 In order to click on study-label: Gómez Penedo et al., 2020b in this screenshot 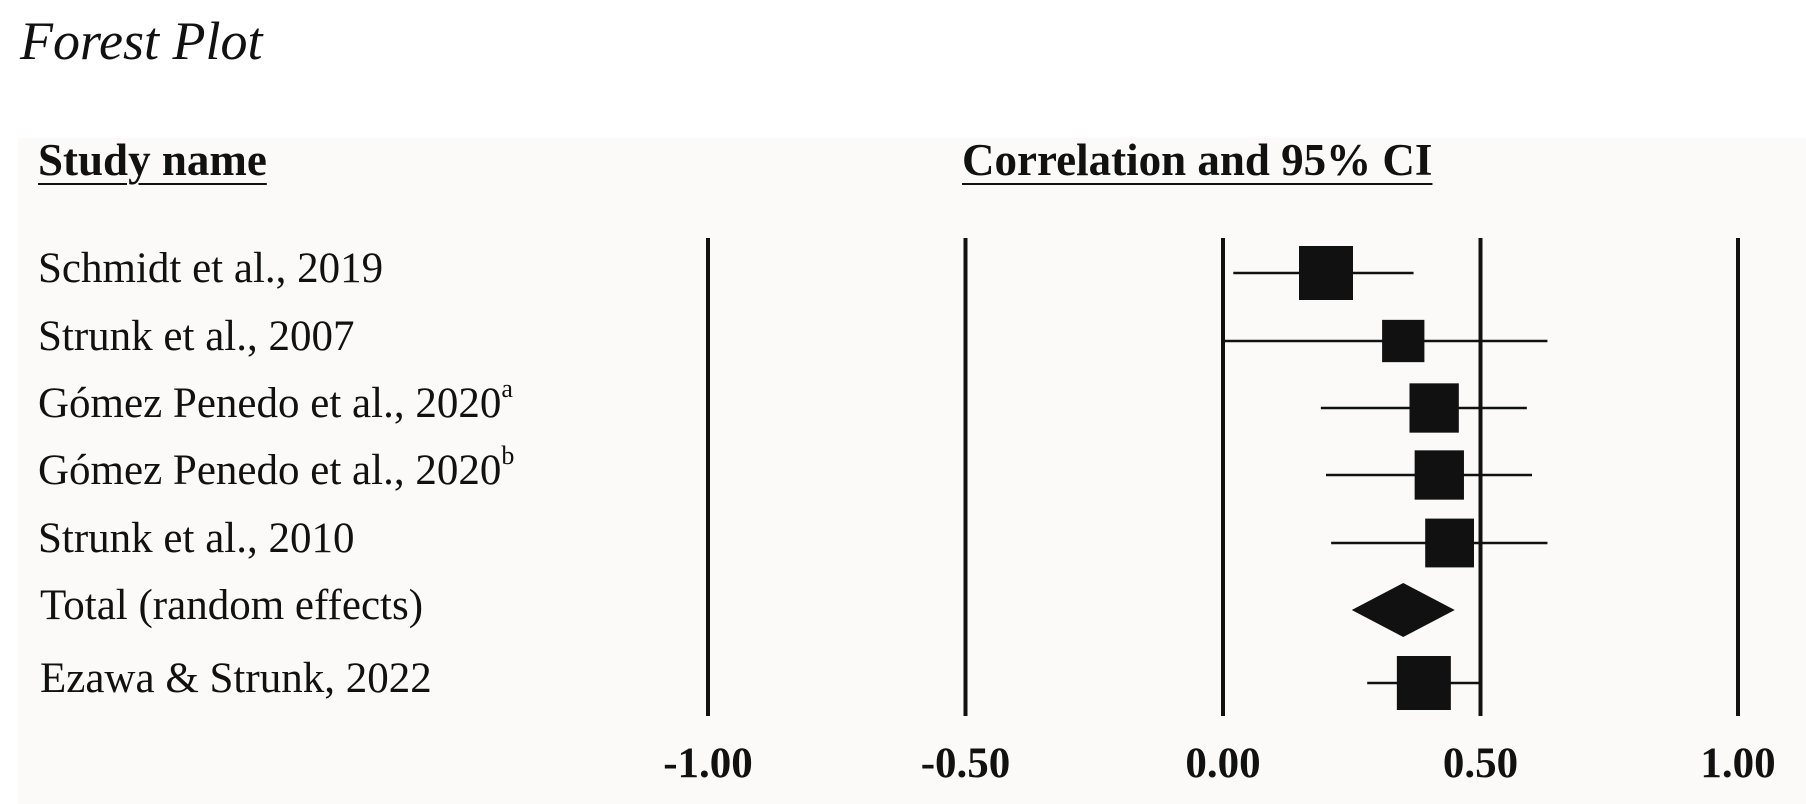, I will do `click(276, 468)`.